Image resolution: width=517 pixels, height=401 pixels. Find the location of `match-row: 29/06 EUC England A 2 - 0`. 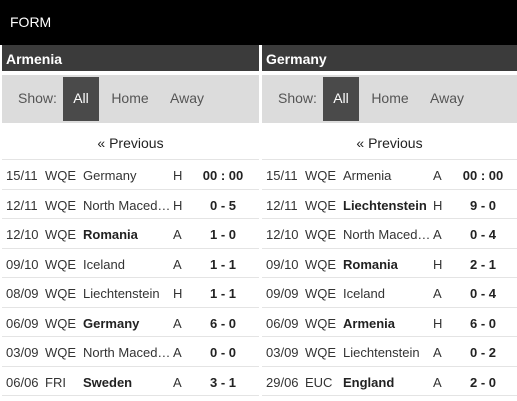

match-row: 29/06 EUC England A 2 - 0 is located at coordinates (389, 381).